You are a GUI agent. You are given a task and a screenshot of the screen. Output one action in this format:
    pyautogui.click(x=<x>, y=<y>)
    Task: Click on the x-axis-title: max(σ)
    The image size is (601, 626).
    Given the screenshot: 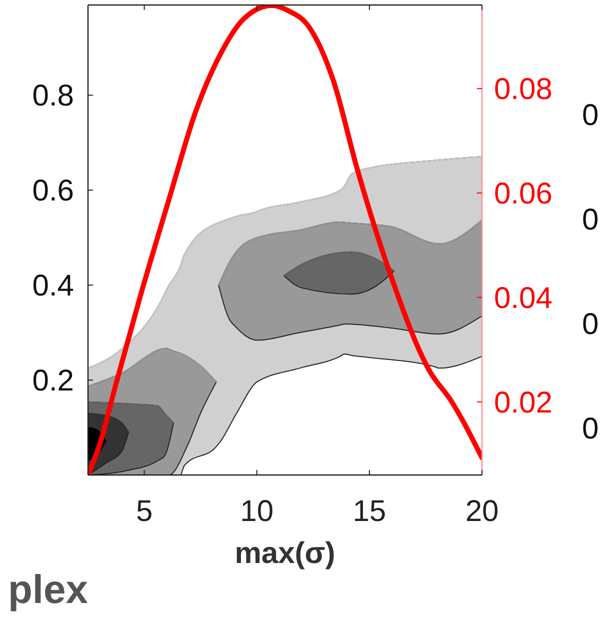 What is the action you would take?
    pyautogui.click(x=285, y=553)
    